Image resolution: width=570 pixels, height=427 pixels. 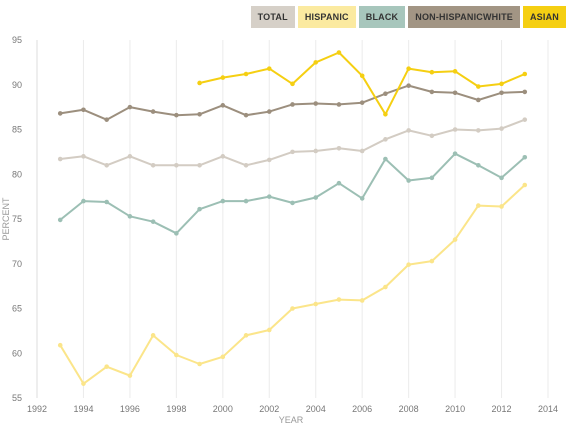 I want to click on legend-item-black: BLACK, so click(x=382, y=17).